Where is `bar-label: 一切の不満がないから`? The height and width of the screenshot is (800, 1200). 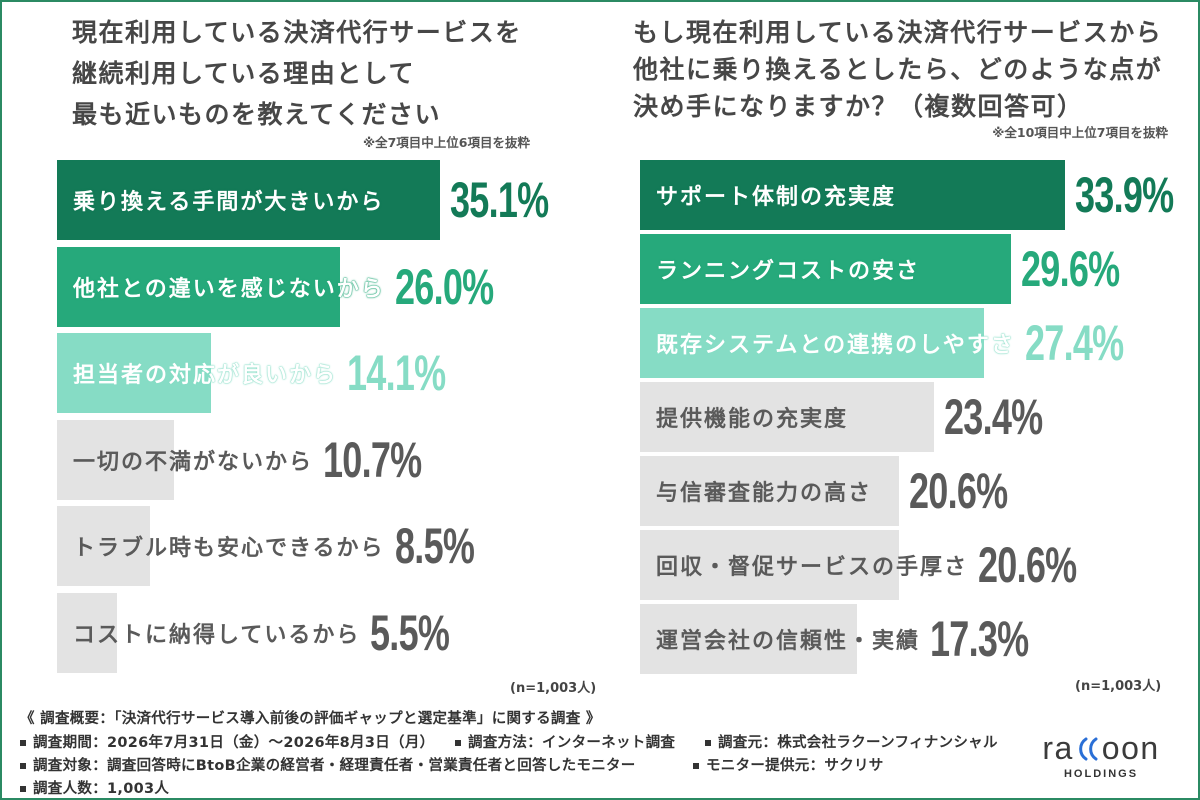 bar-label: 一切の不満がないから is located at coordinates (193, 462).